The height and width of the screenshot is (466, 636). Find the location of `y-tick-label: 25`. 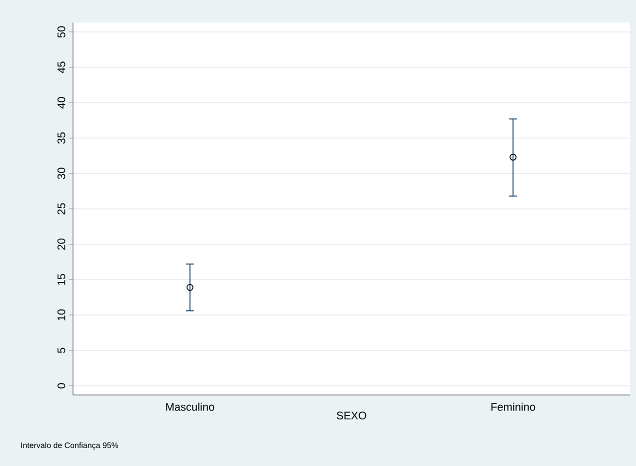

y-tick-label: 25 is located at coordinates (61, 208).